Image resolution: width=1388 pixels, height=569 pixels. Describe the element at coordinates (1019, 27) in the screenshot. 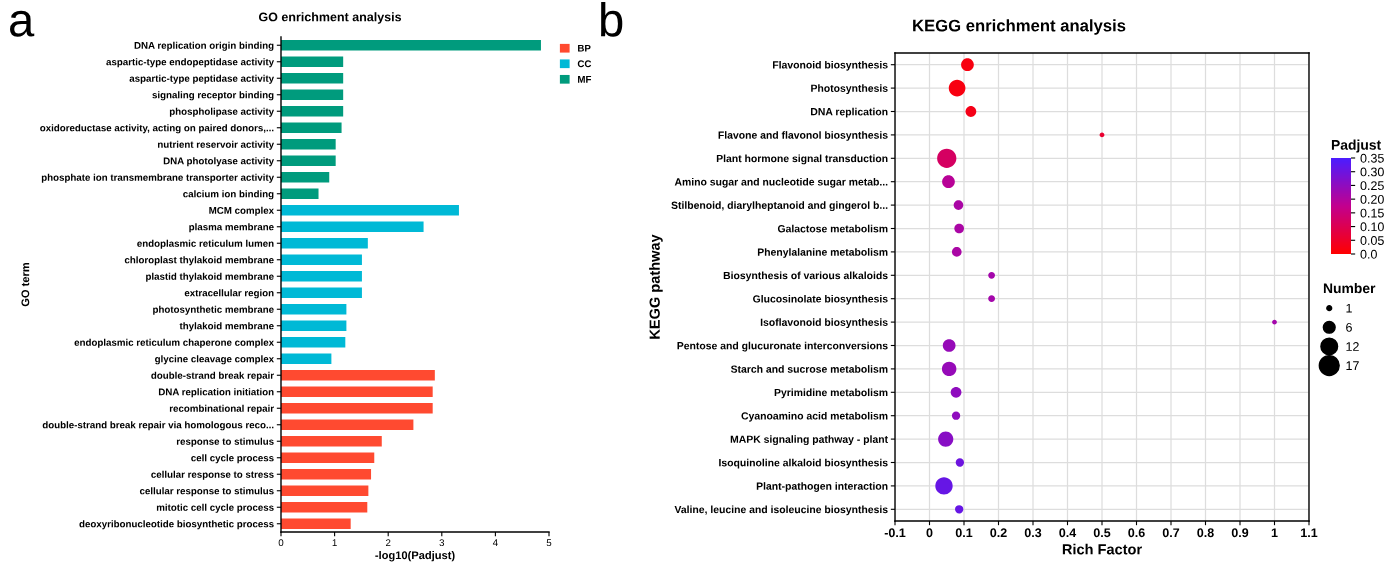

I see `chart-title: KEGG enrichment analysis` at that location.